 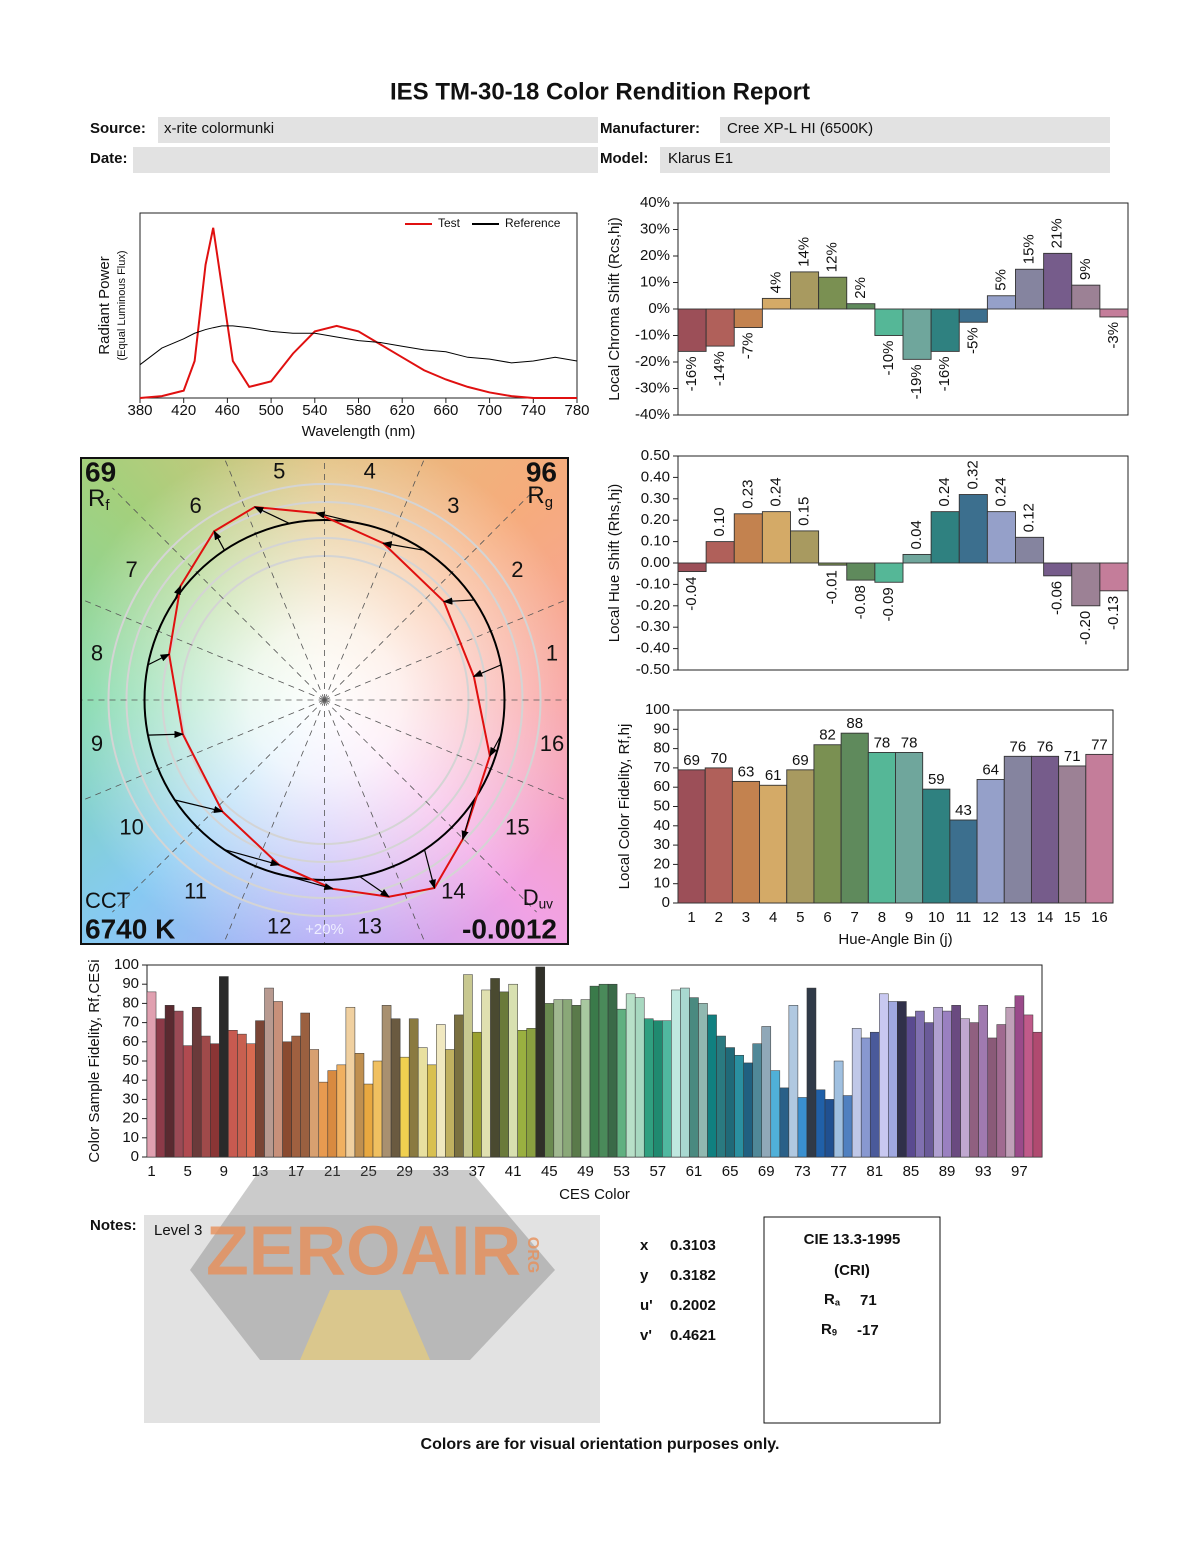 What do you see at coordinates (852, 1320) in the screenshot?
I see `cri-box` at bounding box center [852, 1320].